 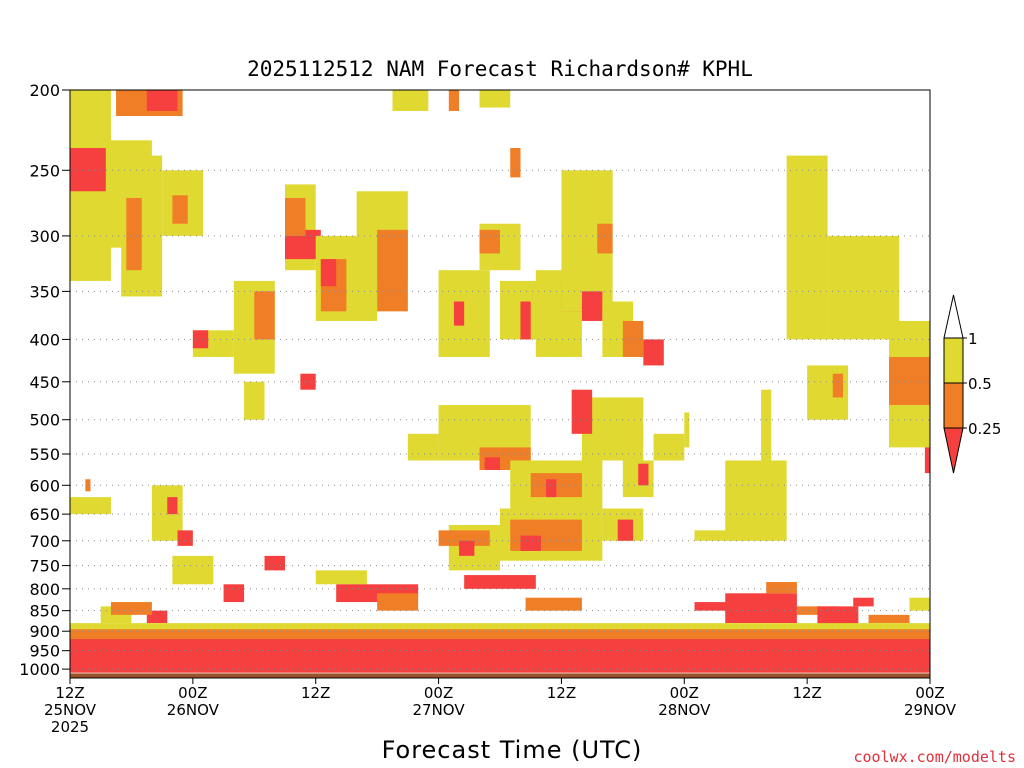 What do you see at coordinates (561, 693) in the screenshot?
I see `x-tick-label-4-1: 12Z` at bounding box center [561, 693].